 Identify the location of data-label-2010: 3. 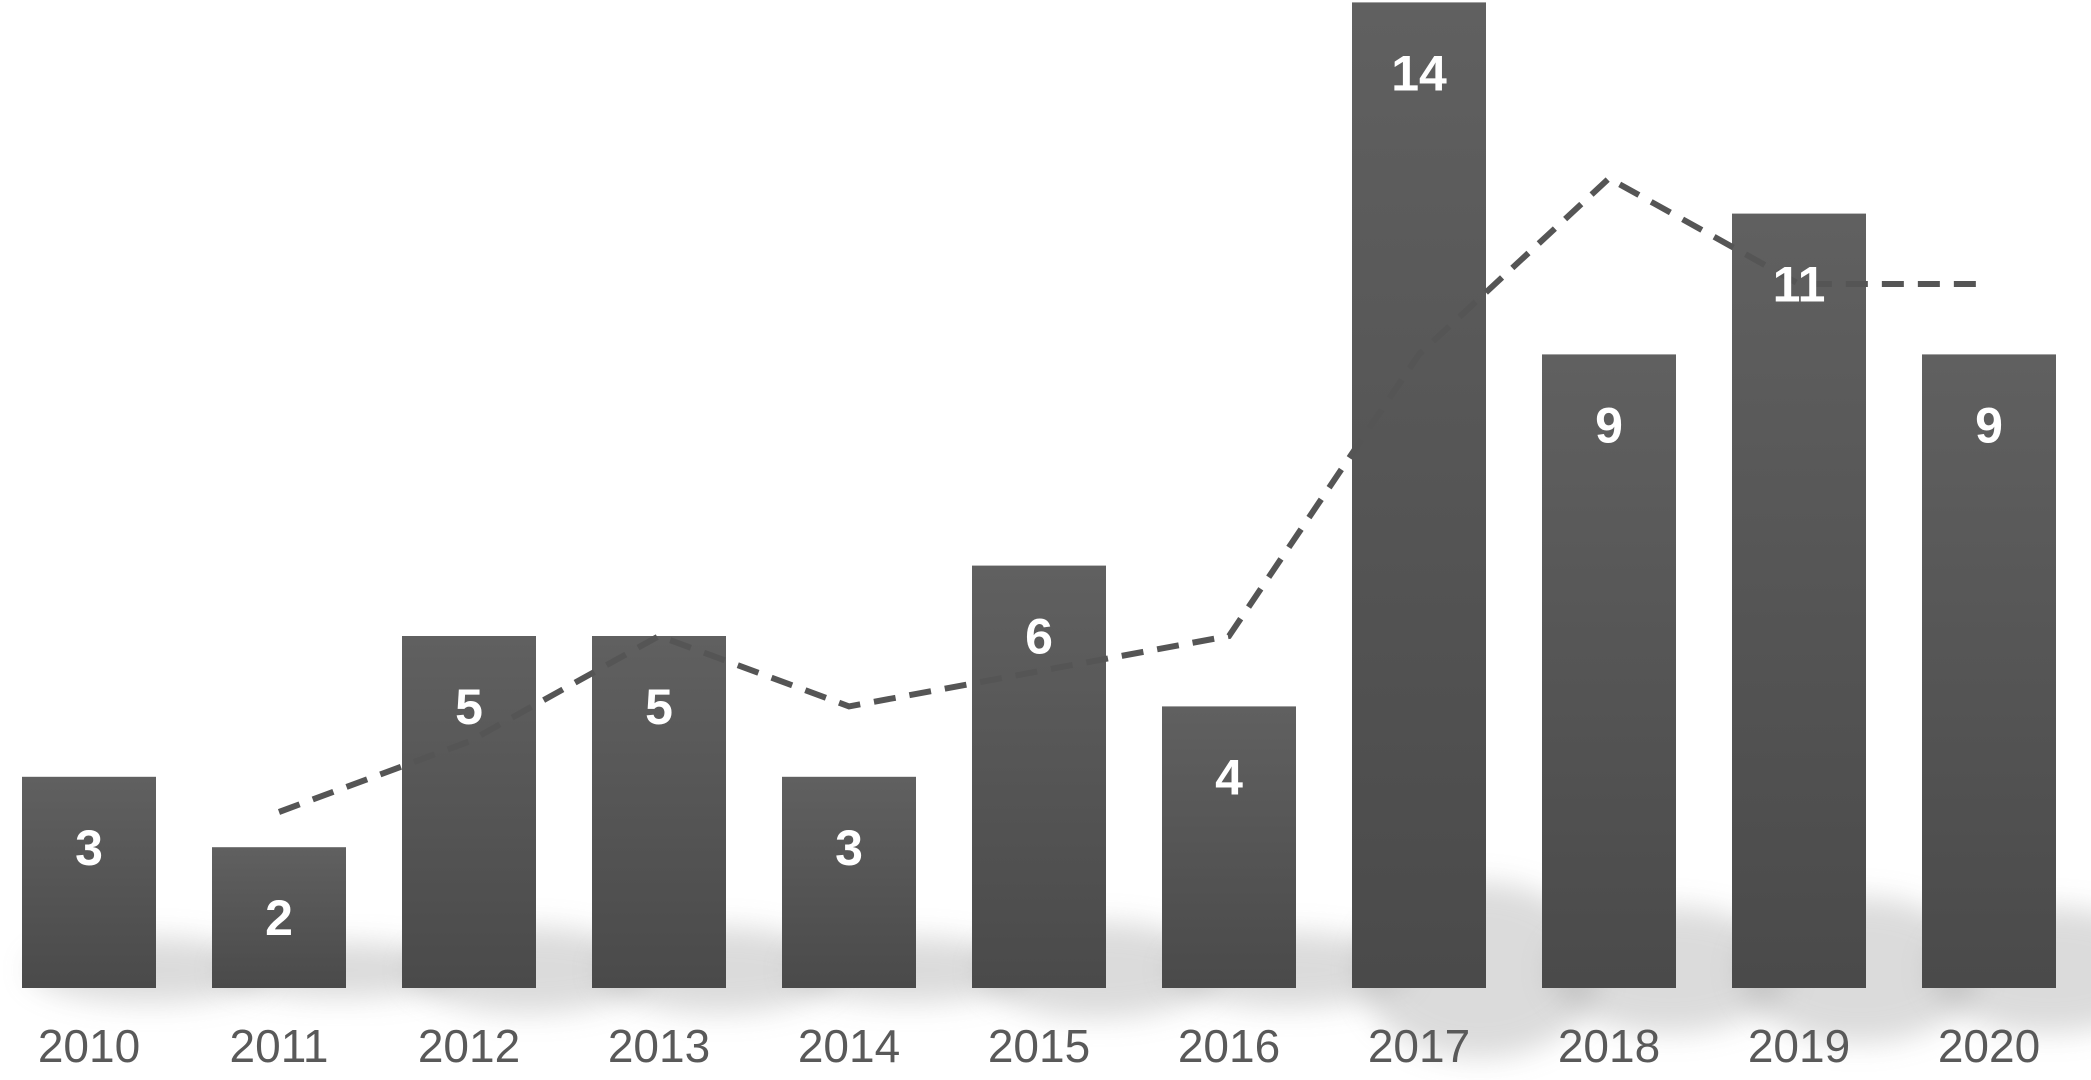
(89, 848).